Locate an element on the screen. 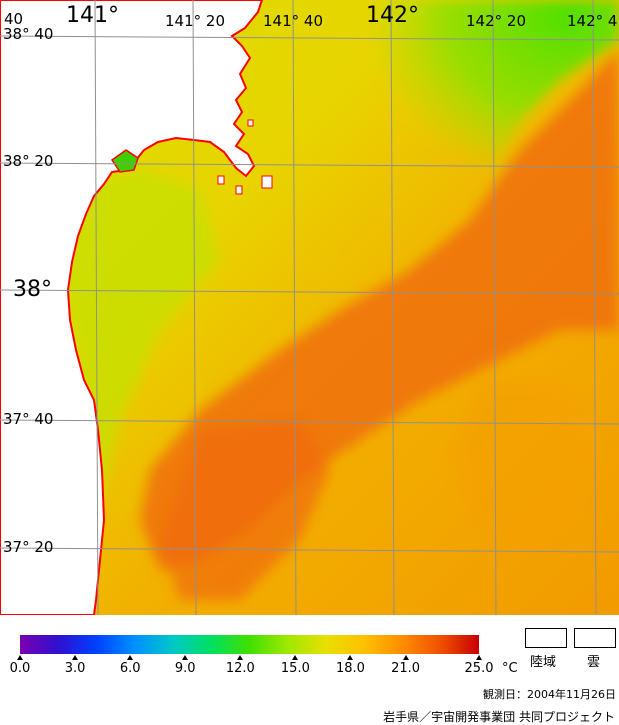  colorbar-tick-label: 3.0 is located at coordinates (75, 668).